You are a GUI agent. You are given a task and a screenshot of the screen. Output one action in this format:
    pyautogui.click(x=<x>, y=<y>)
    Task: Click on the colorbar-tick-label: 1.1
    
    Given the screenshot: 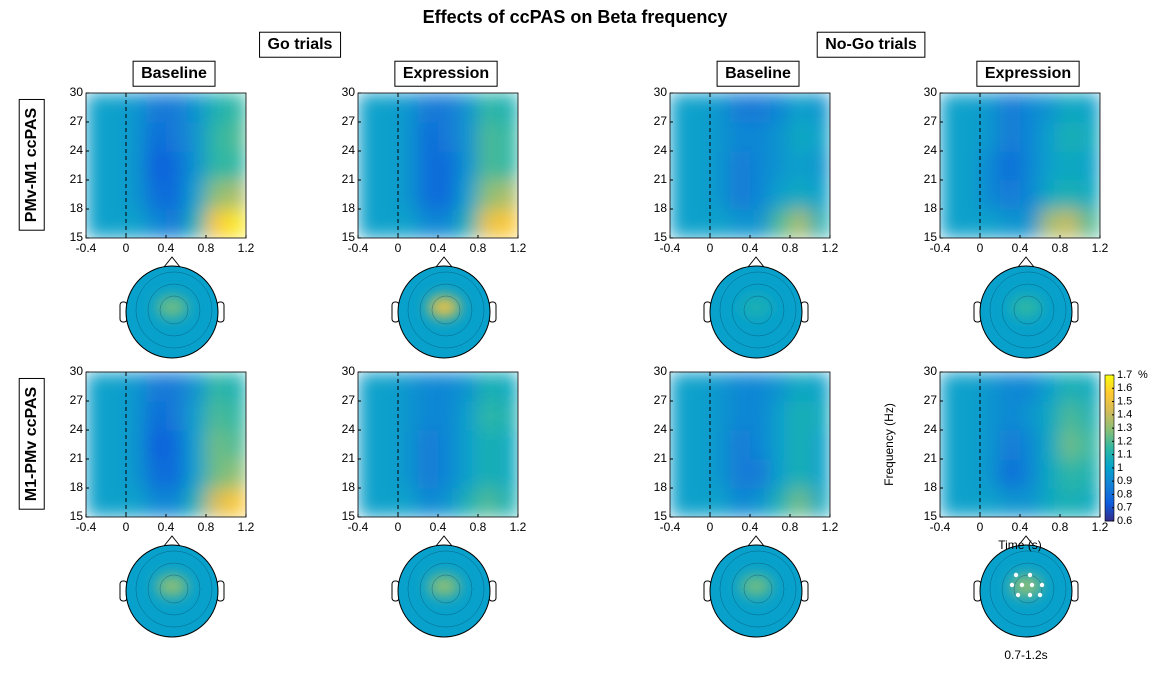 What is the action you would take?
    pyautogui.click(x=1124, y=455)
    